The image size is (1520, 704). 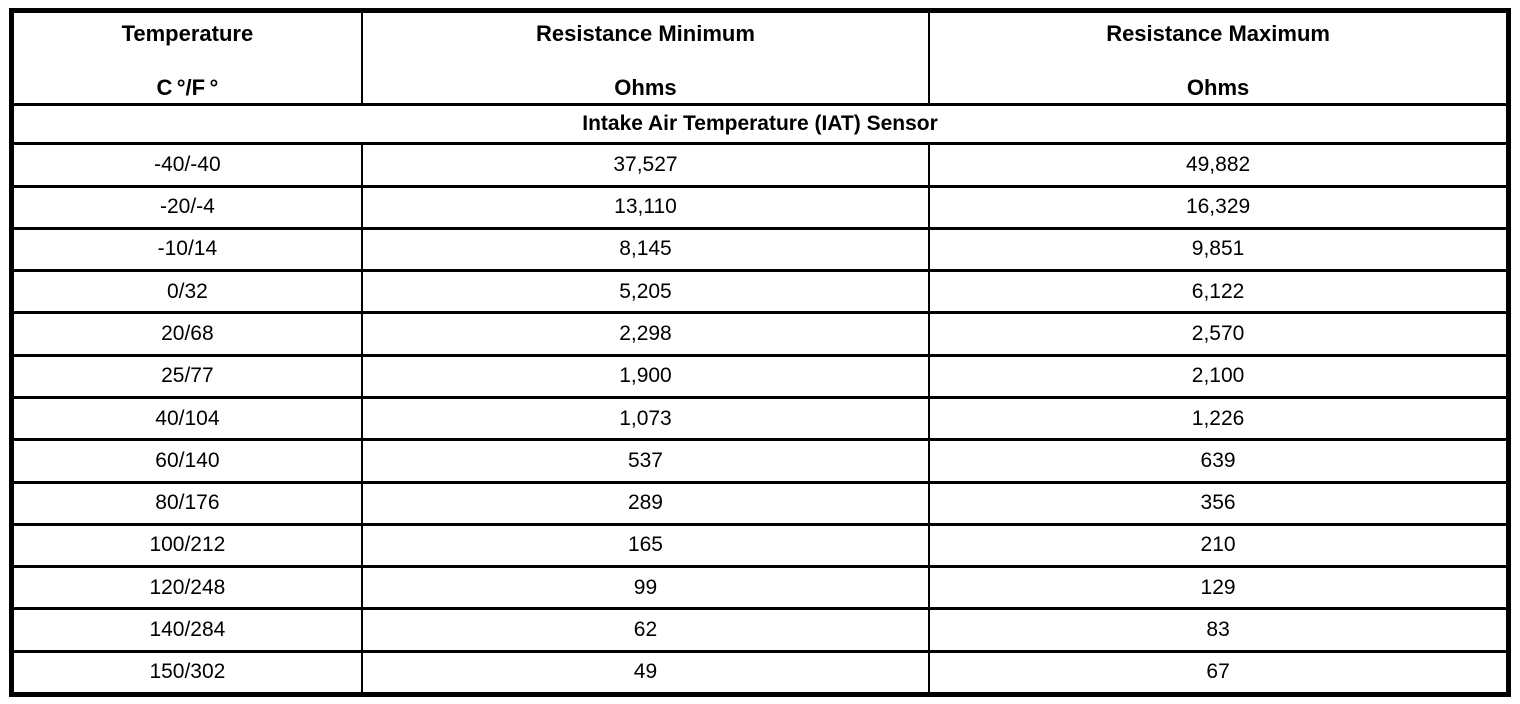 I want to click on resistance-max-cell: 9,851, so click(x=1219, y=249).